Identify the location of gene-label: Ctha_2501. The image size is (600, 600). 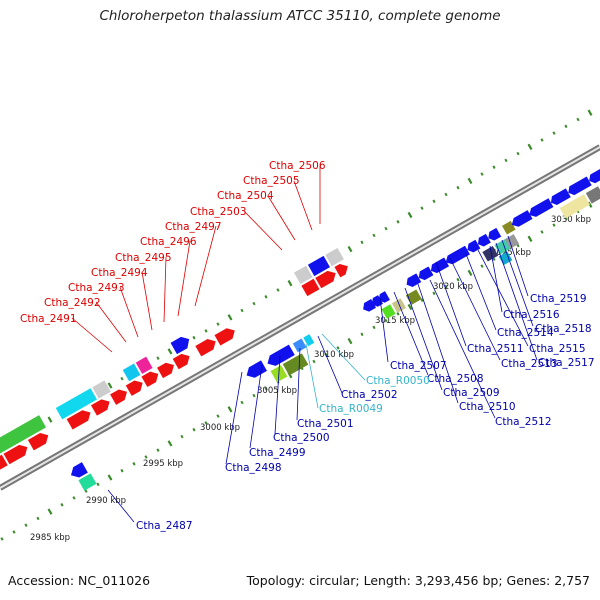
(325, 424).